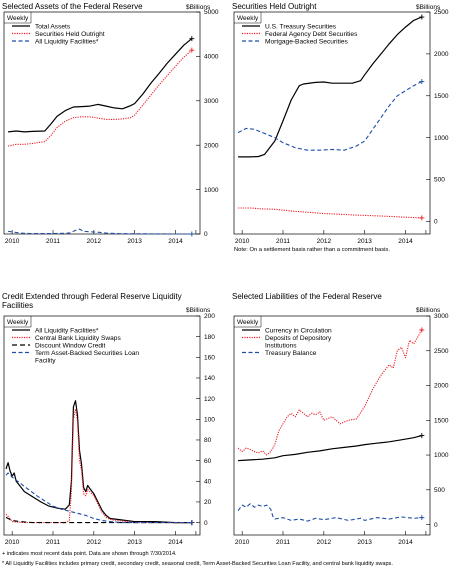  What do you see at coordinates (87, 353) in the screenshot?
I see `legend-label-3: Term Asset-Backed Securities Loan` at bounding box center [87, 353].